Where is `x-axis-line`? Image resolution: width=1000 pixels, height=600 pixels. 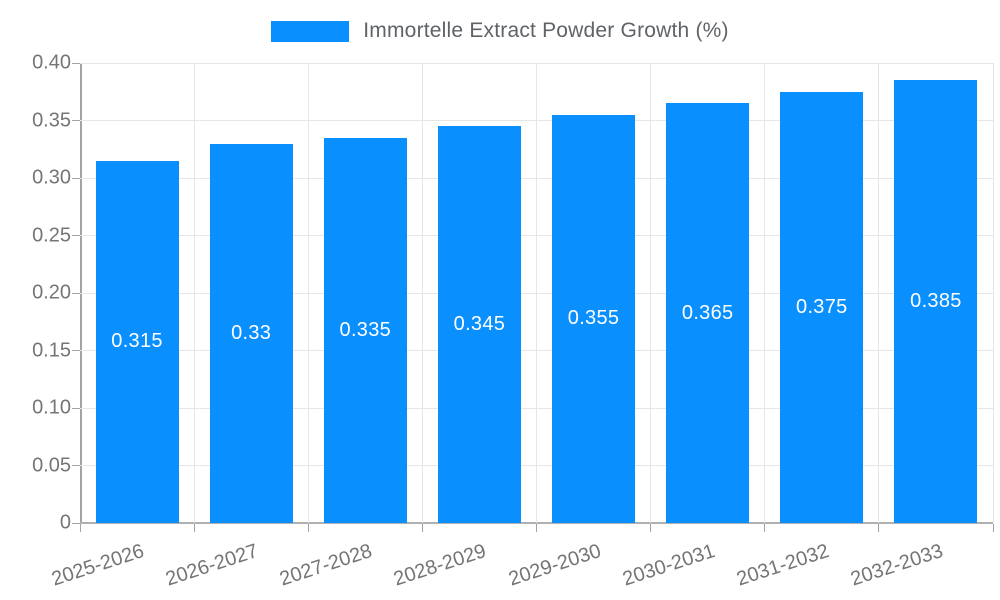
x-axis-line is located at coordinates (536, 523).